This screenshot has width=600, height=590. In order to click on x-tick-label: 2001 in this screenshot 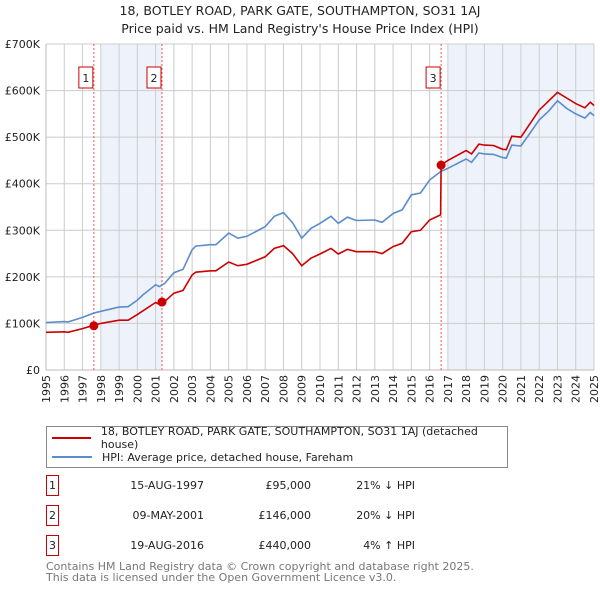, I will do `click(156, 389)`.